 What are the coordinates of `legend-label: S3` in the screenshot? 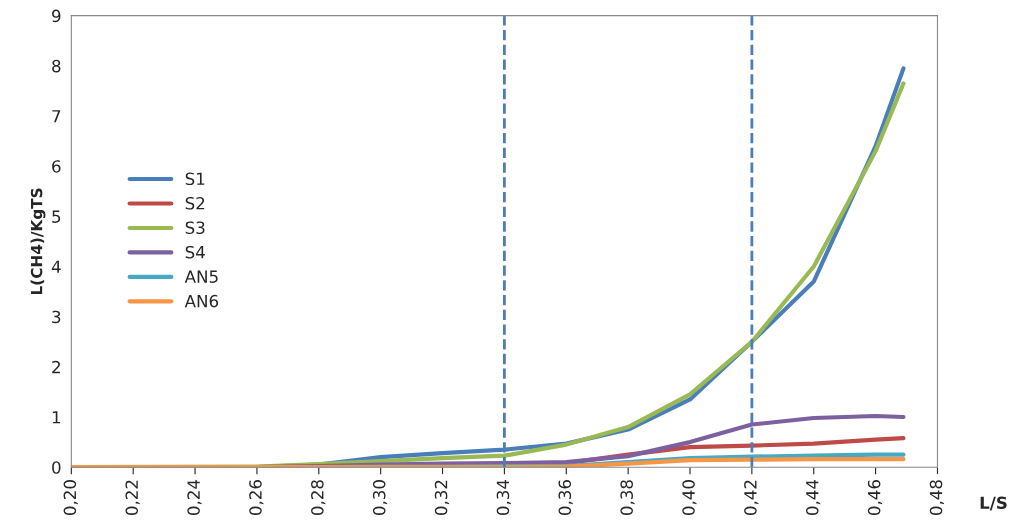 It's located at (195, 228).